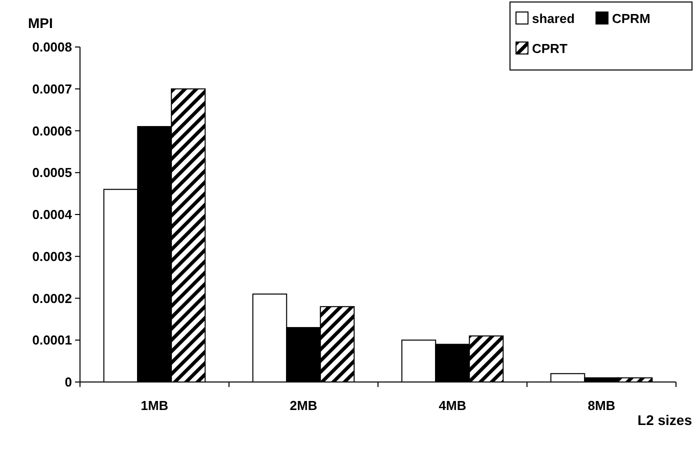 The width and height of the screenshot is (696, 455). What do you see at coordinates (52, 88) in the screenshot?
I see `y-tick-label: 0.0007` at bounding box center [52, 88].